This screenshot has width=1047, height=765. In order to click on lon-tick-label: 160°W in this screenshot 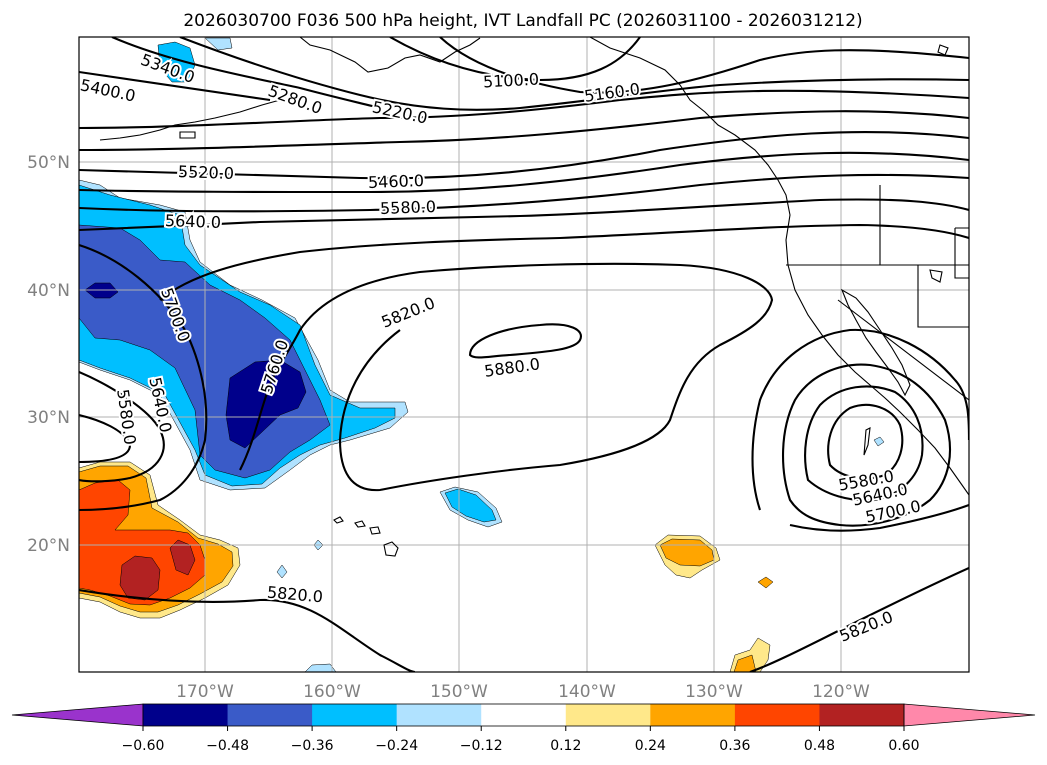, I will do `click(332, 692)`.